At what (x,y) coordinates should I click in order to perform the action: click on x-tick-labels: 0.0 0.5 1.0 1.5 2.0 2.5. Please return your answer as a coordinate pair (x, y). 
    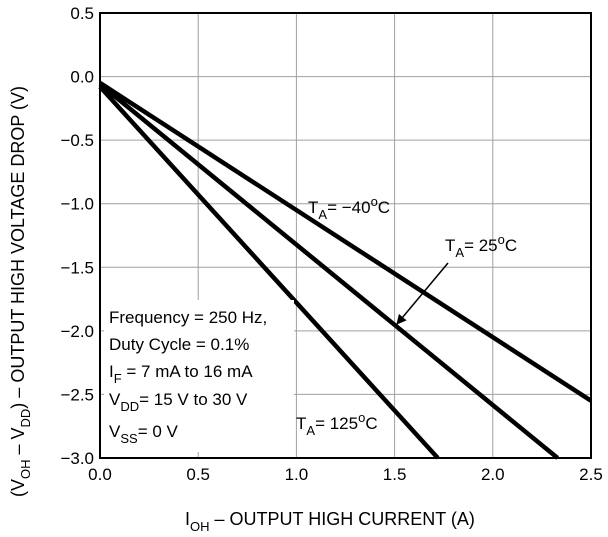
    Looking at the image, I should click on (345, 474).